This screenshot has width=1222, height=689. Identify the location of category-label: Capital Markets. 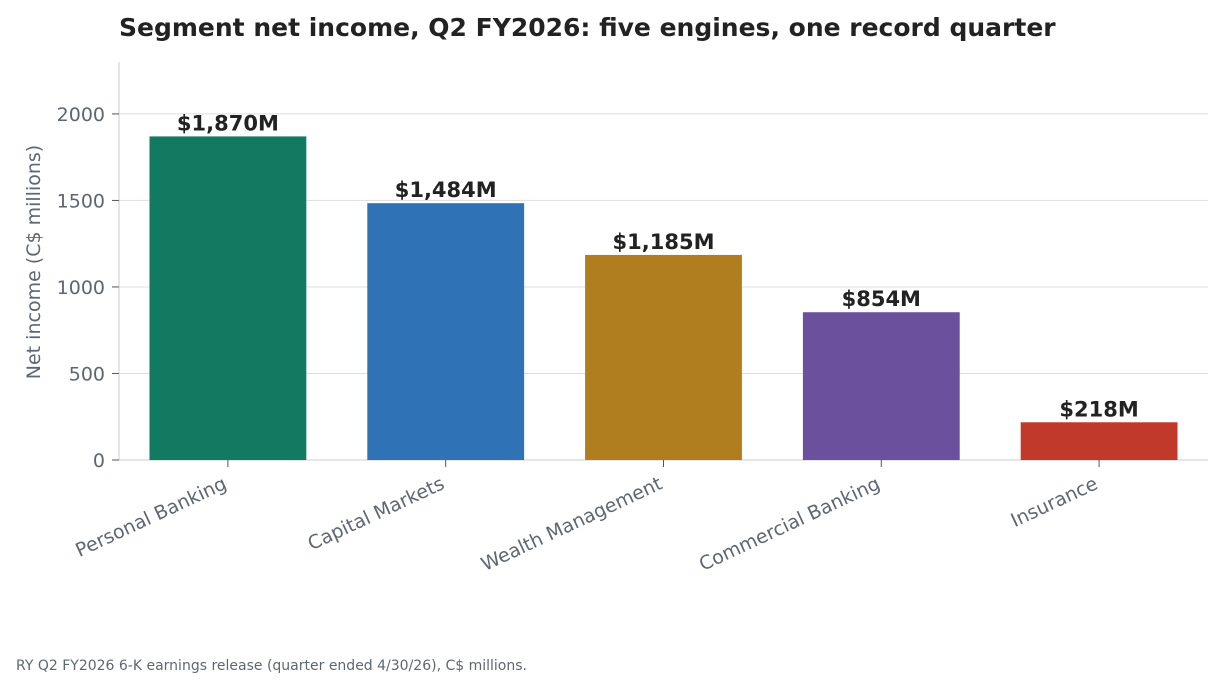
(375, 514).